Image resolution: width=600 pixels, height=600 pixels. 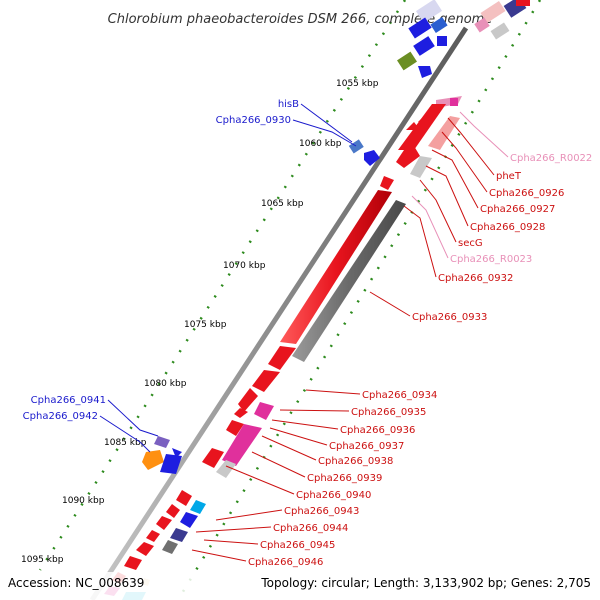 I want to click on gene-label-0934: Cpha266_0934, so click(x=399, y=395).